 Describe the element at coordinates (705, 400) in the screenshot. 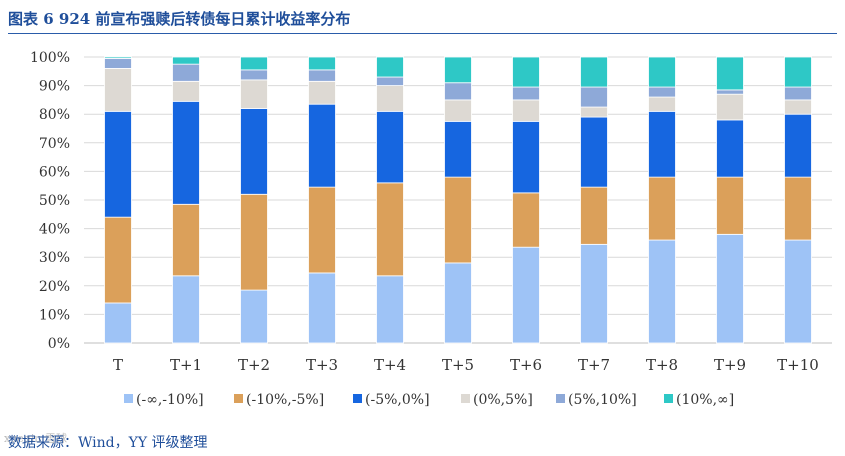

I see `legend-label-5: (10%,∞]` at that location.